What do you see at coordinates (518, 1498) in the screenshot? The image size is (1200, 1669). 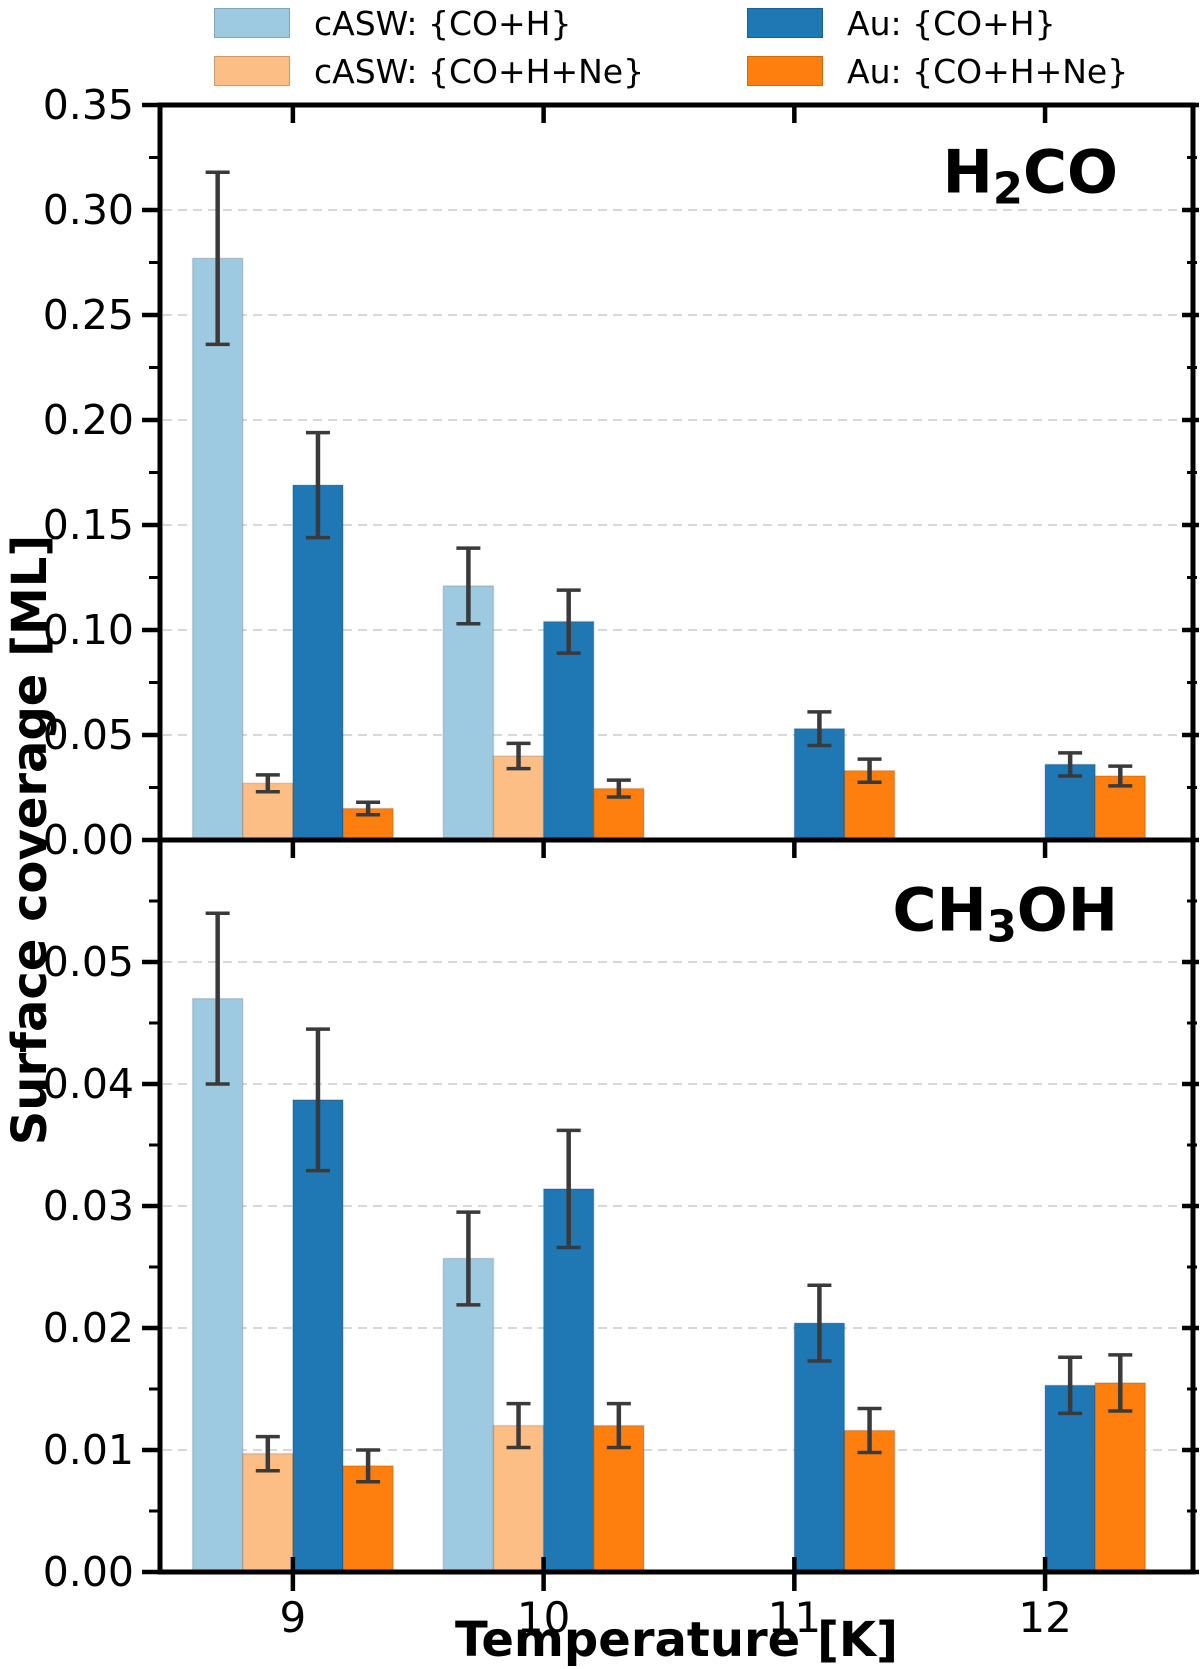 I see `bar-CH3OH-cASW: {CO+H+Ne}-10K` at bounding box center [518, 1498].